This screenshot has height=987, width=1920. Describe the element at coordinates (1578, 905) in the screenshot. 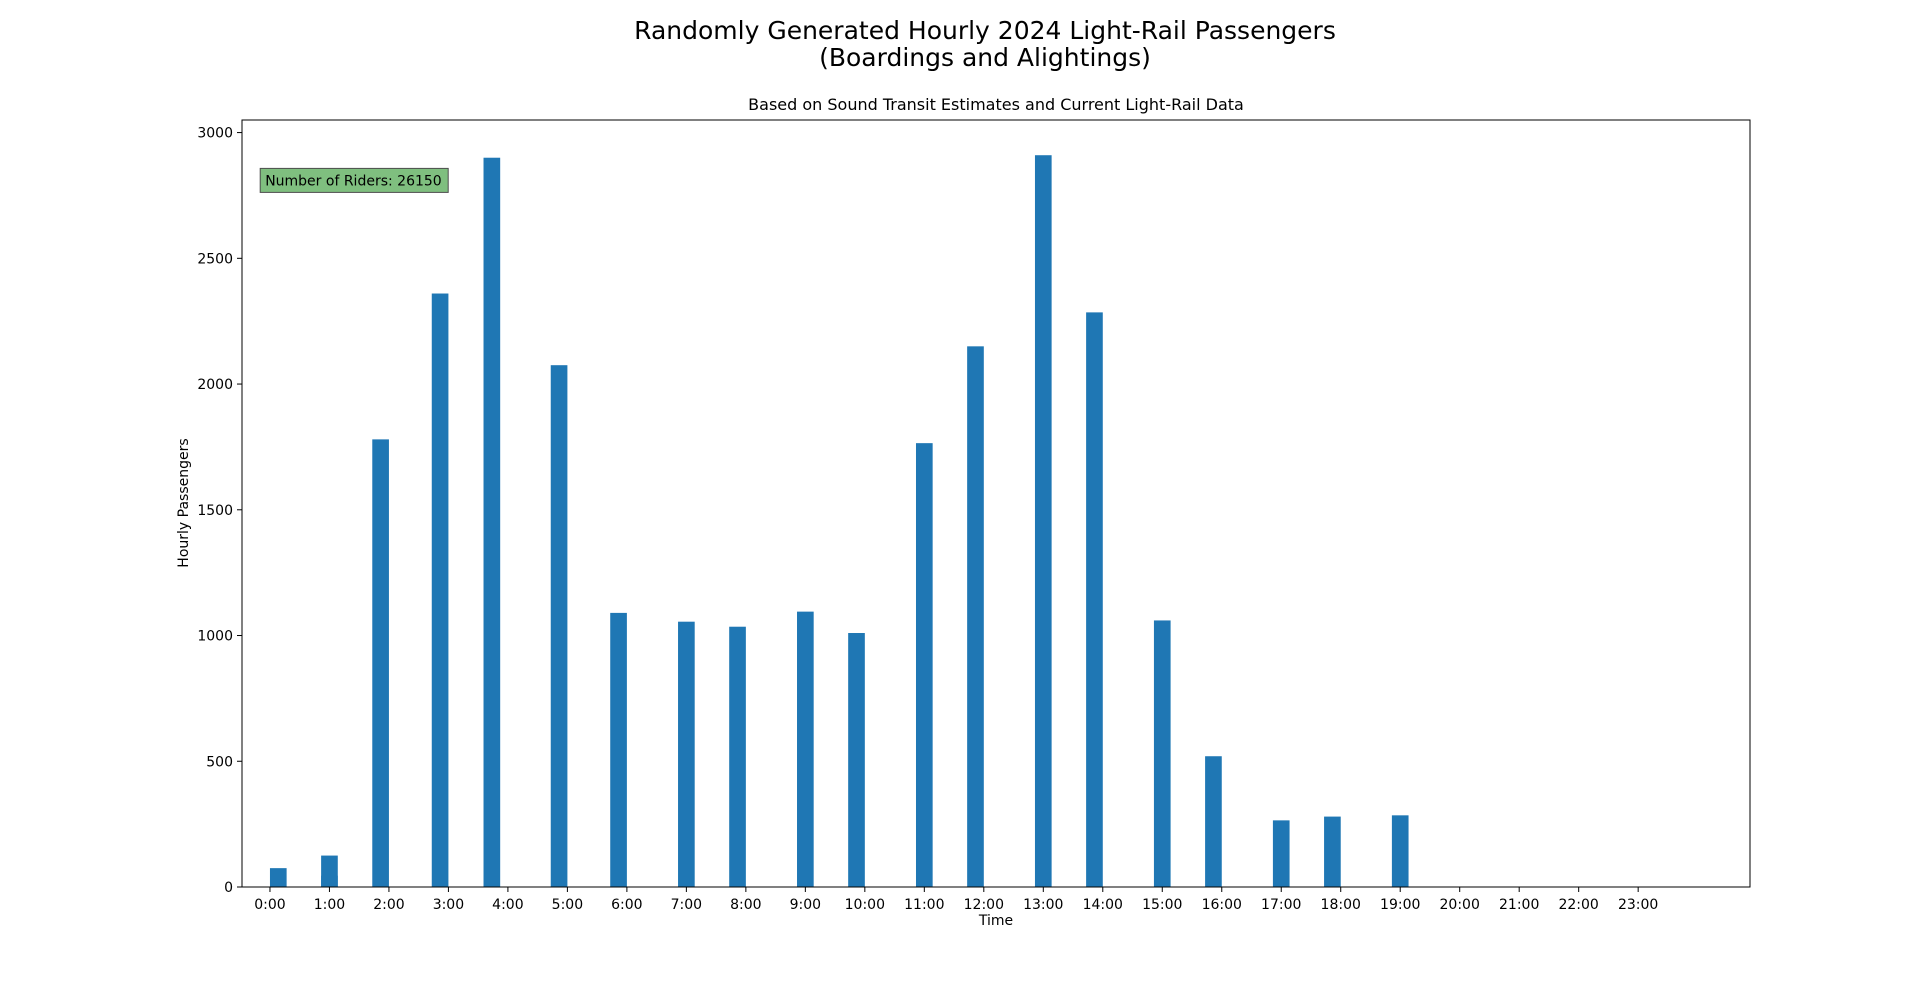

I see `x-tick-label-22: 22:00` at that location.